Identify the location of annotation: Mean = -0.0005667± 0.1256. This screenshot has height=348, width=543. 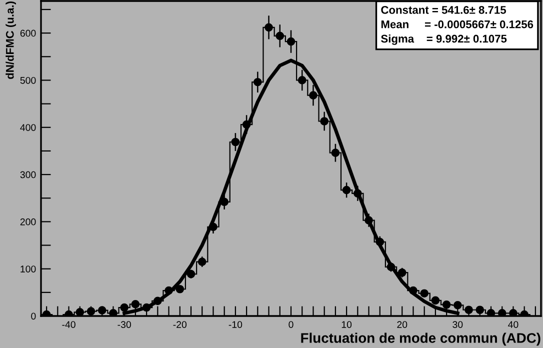
(457, 24).